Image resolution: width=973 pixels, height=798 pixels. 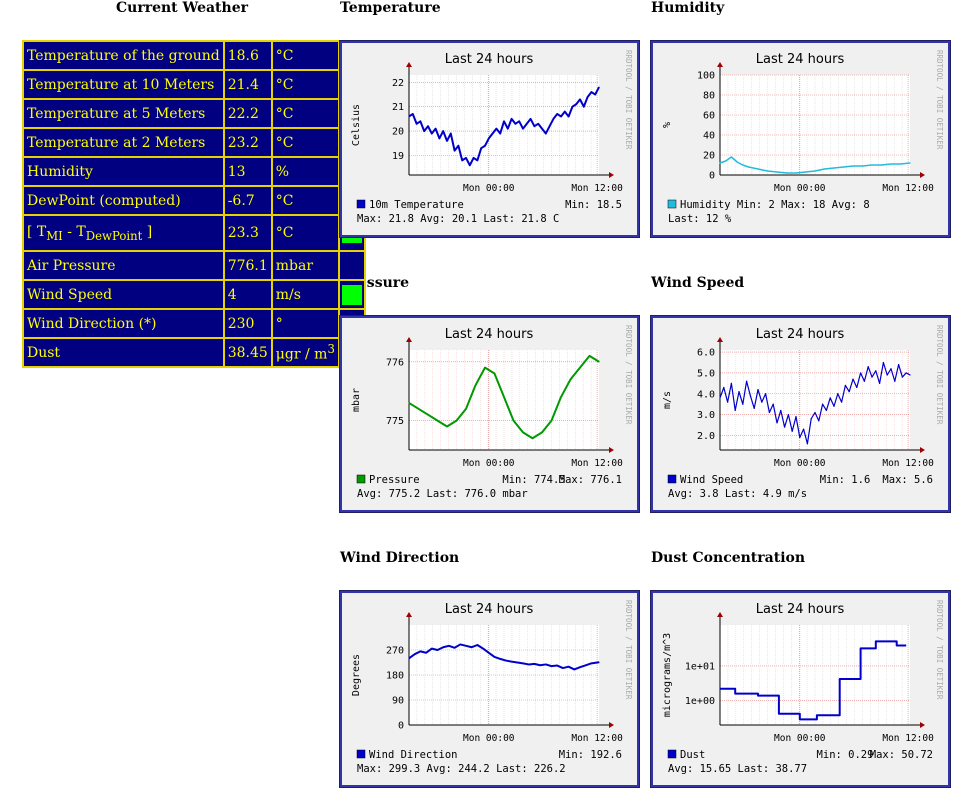 I want to click on legend-name: Wind Speed, so click(x=711, y=480).